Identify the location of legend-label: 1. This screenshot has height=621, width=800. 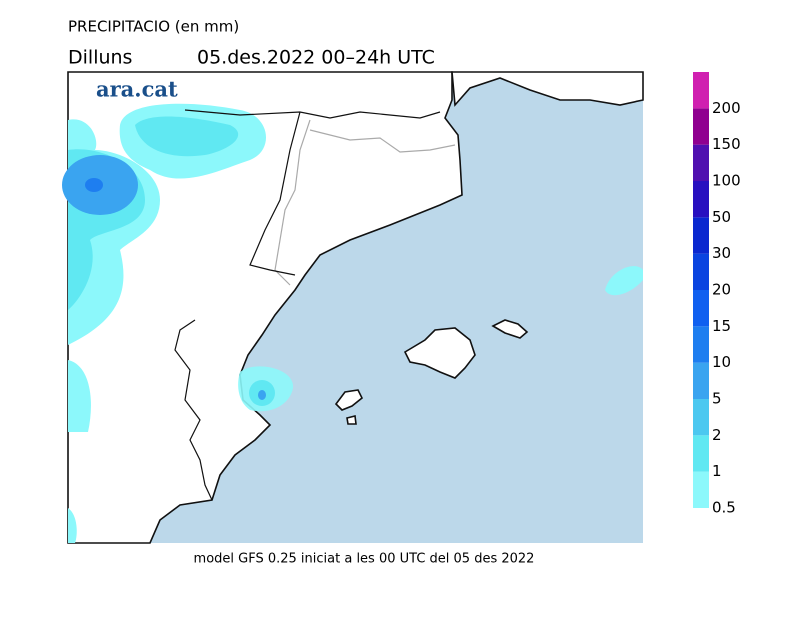
(717, 471).